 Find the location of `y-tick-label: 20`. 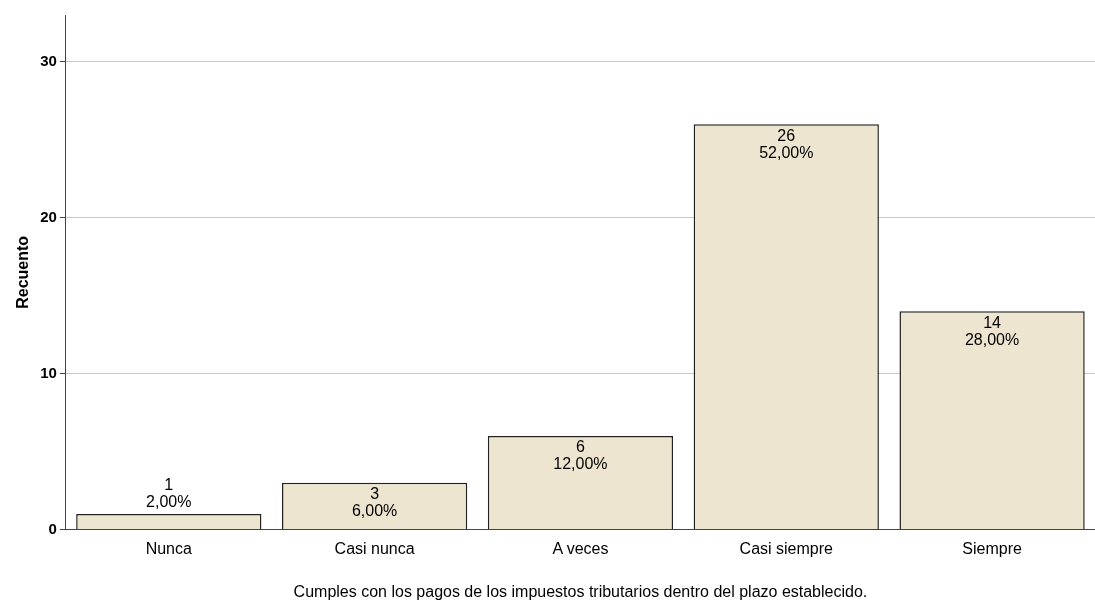

y-tick-label: 20 is located at coordinates (48, 216).